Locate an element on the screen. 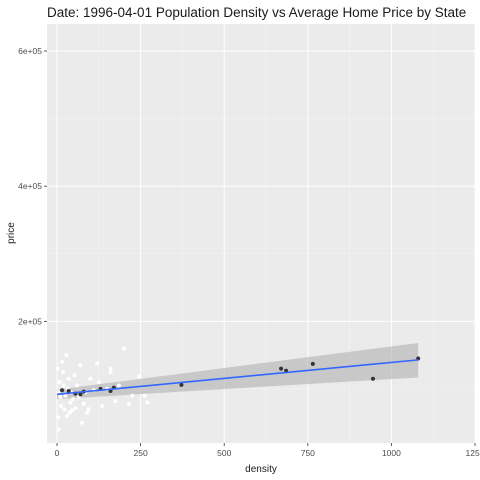 The image size is (480, 480). x-tick-label: 500 is located at coordinates (224, 453).